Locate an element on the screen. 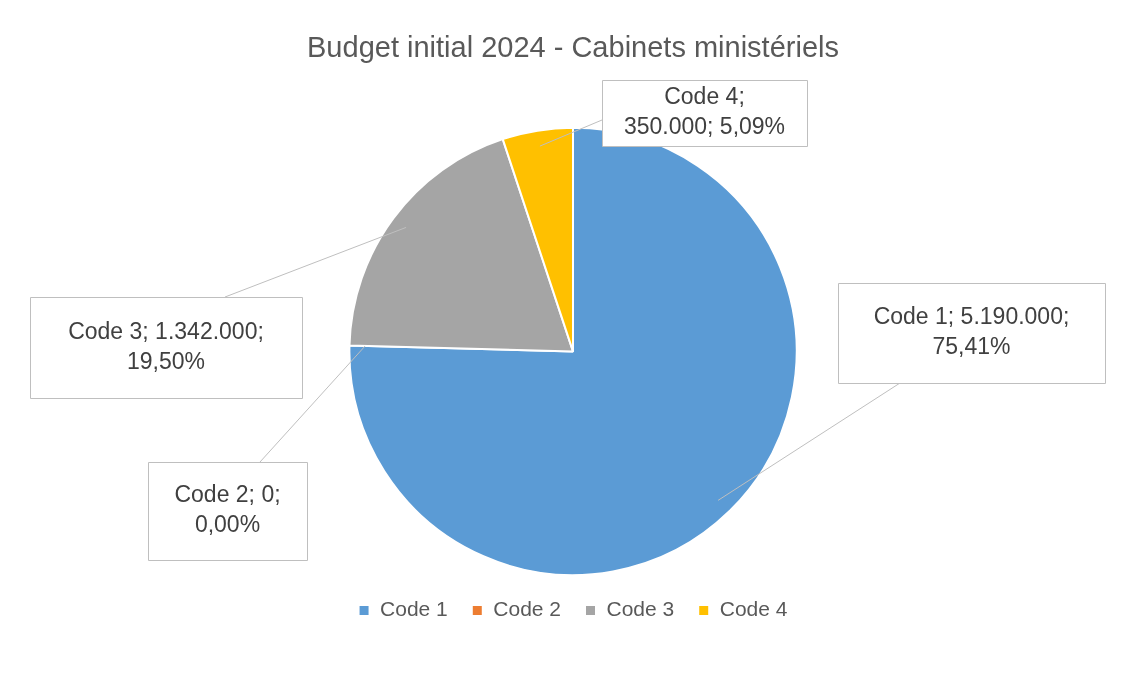  data-label: Code 3; 1.342.000; 19,50% is located at coordinates (166, 345).